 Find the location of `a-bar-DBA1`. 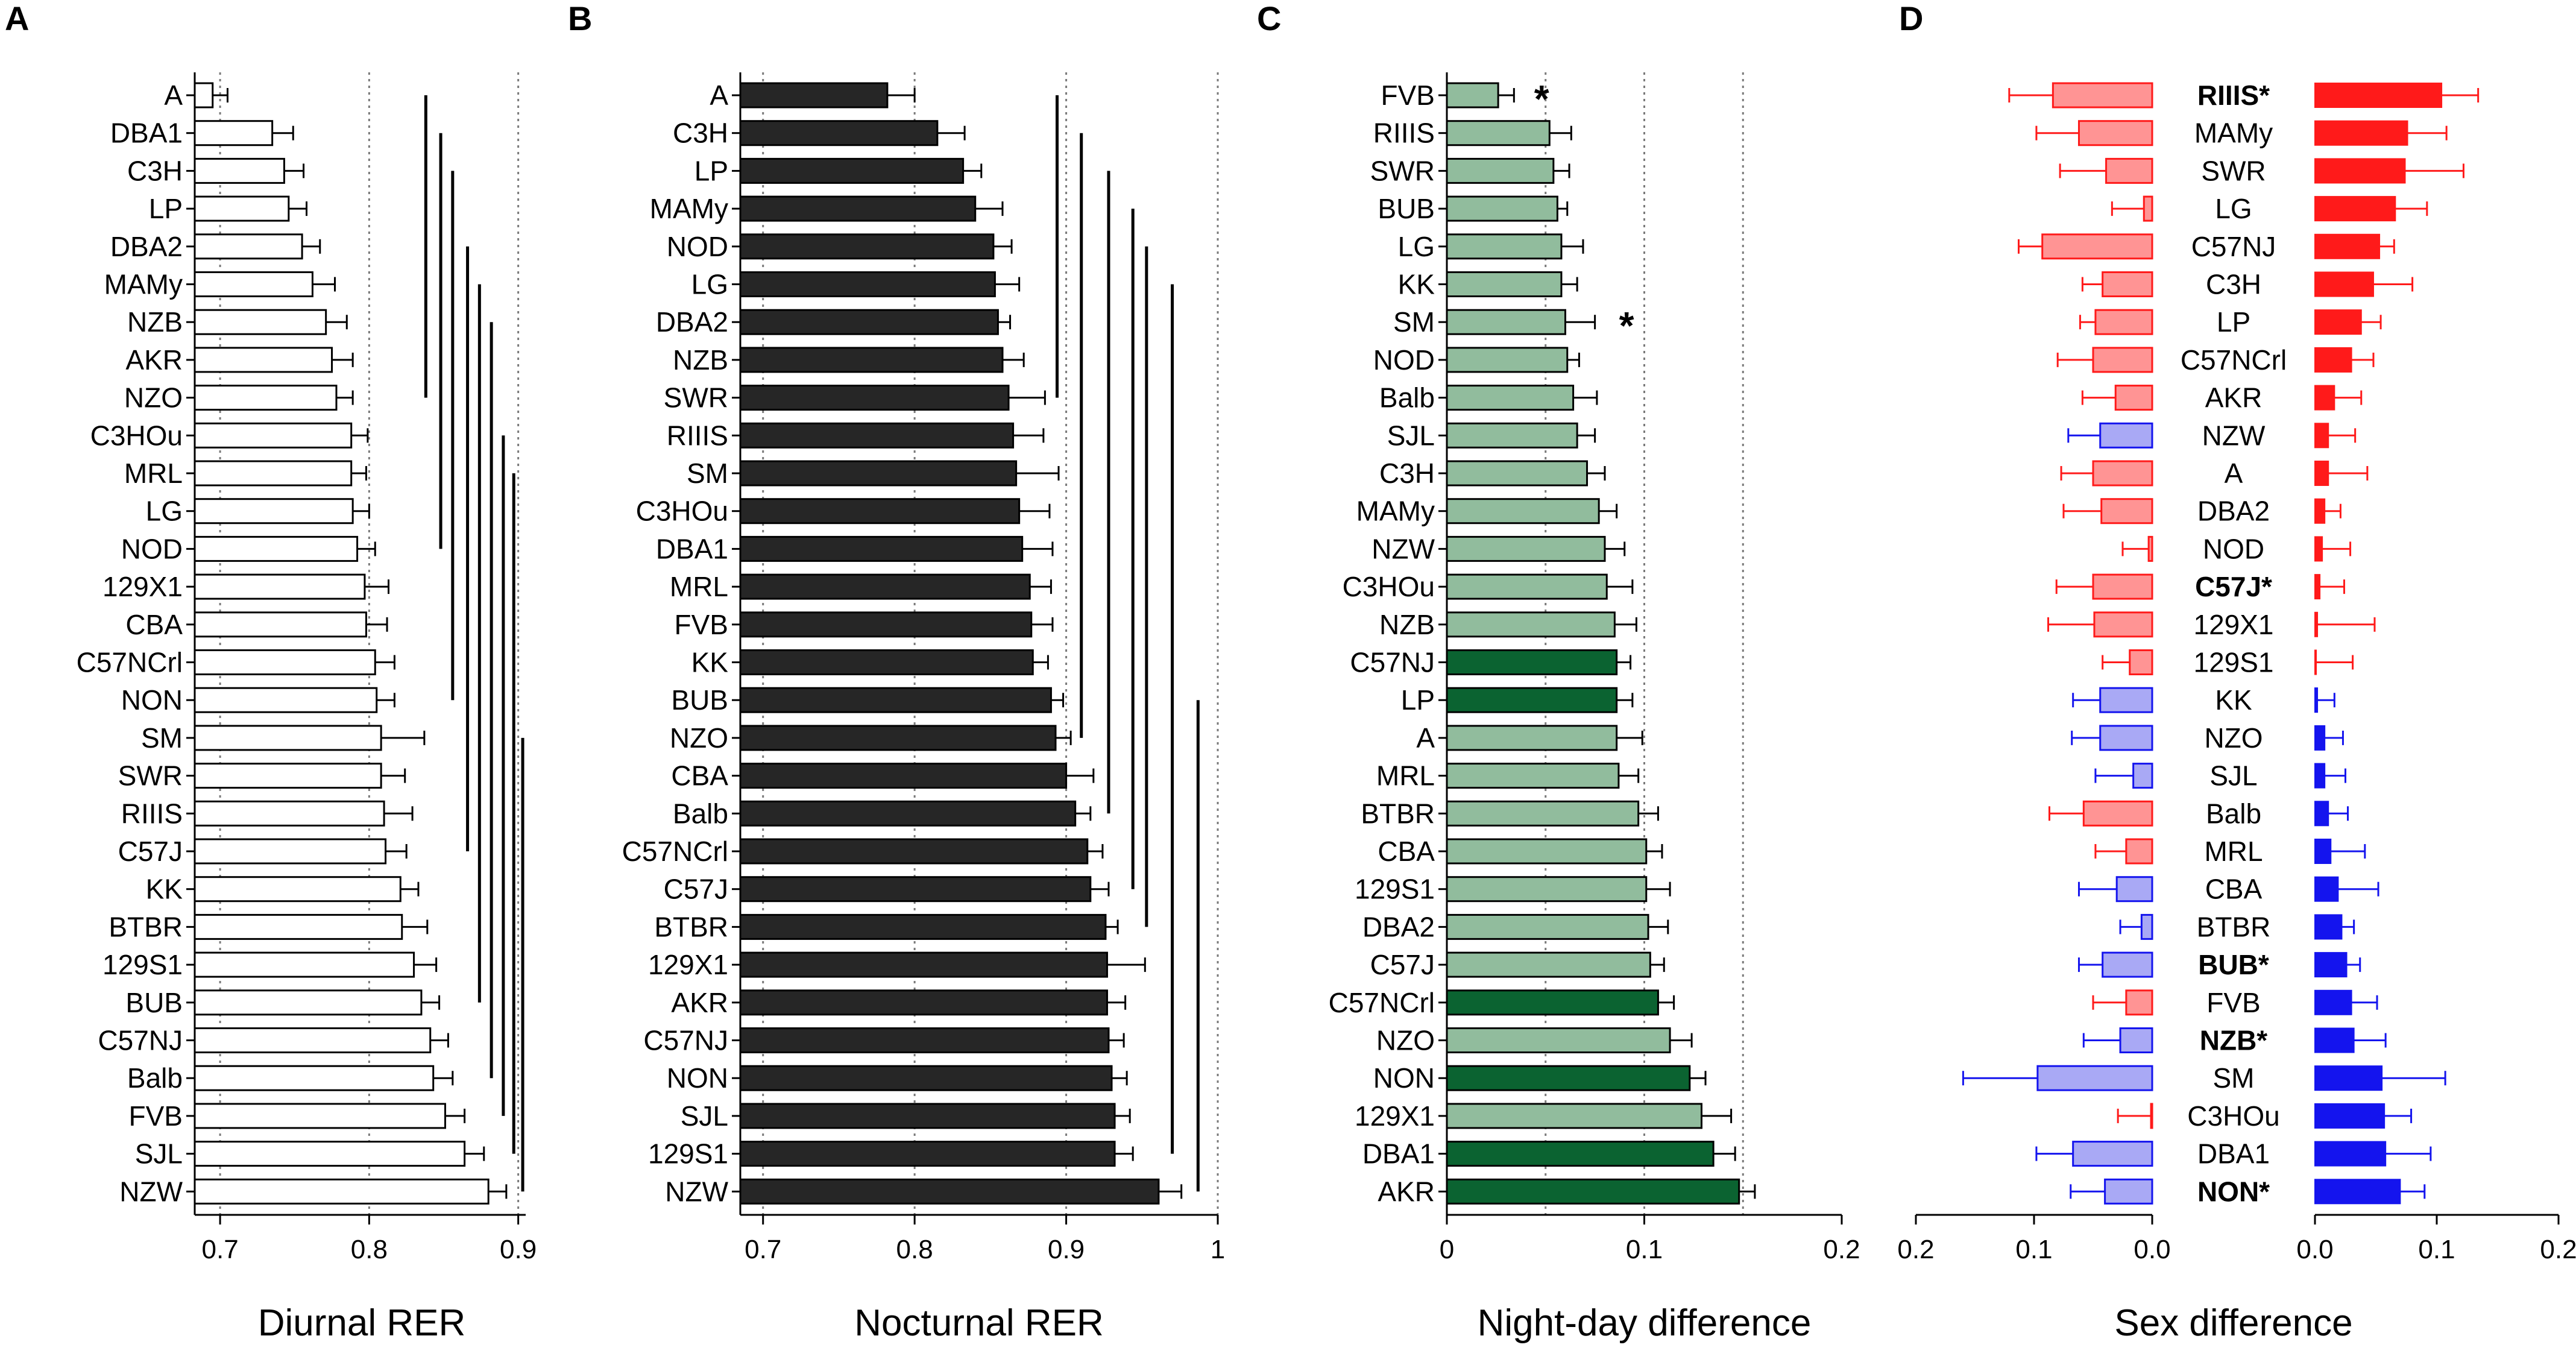

a-bar-DBA1 is located at coordinates (234, 133).